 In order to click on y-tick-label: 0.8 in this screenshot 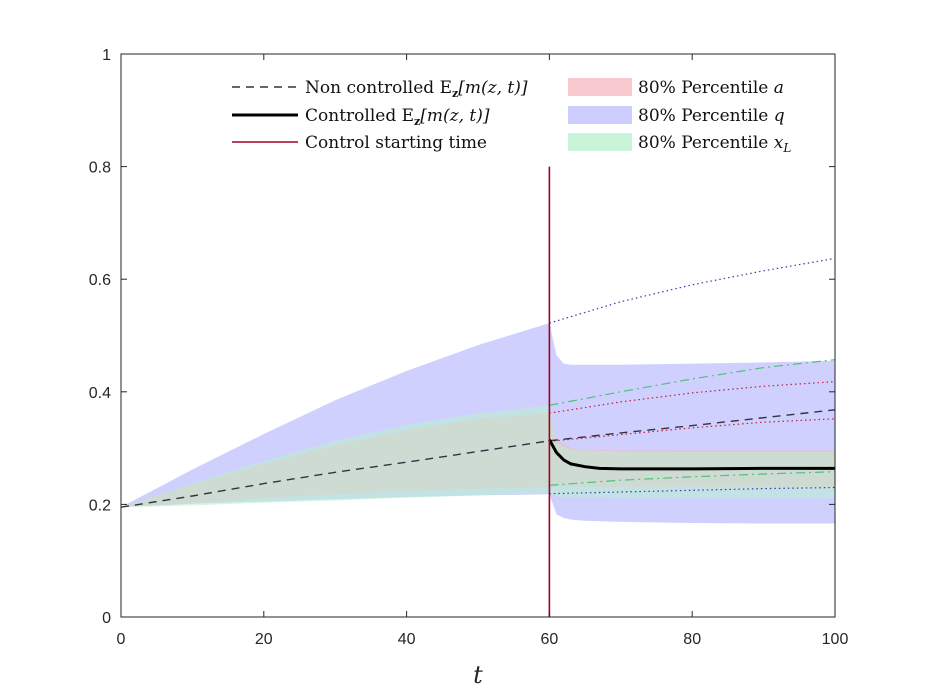, I will do `click(100, 168)`.